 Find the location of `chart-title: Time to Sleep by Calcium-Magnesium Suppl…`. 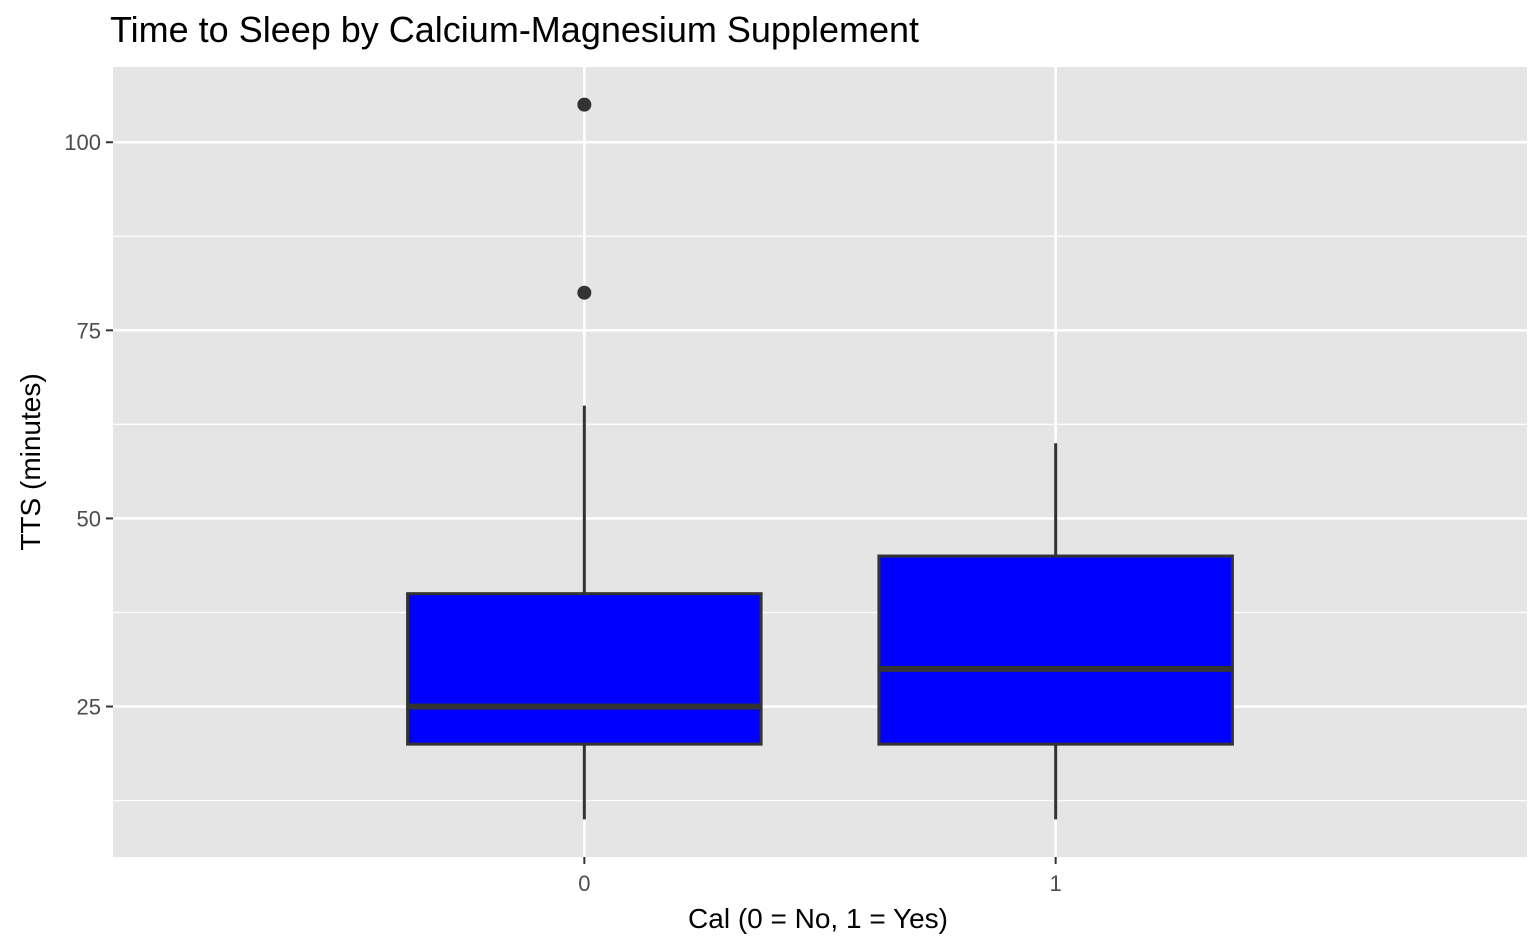

chart-title: Time to Sleep by Calcium-Magnesium Suppl… is located at coordinates (514, 29).